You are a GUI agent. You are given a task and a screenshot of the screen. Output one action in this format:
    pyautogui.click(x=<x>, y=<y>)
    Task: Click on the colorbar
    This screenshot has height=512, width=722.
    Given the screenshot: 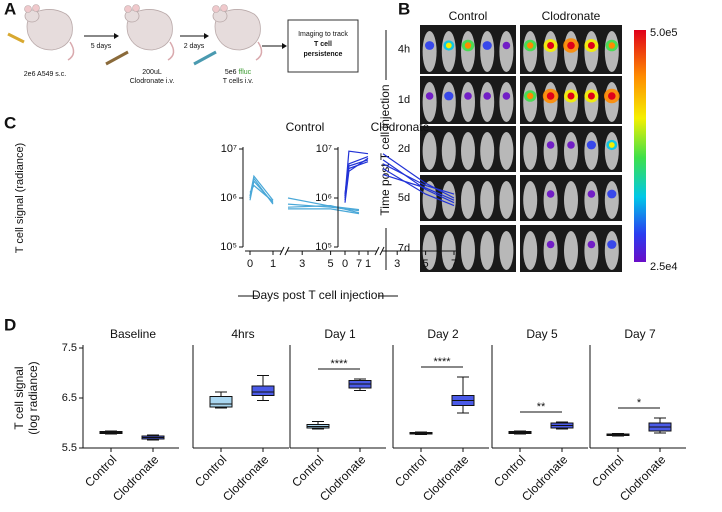 What is the action you would take?
    pyautogui.click(x=640, y=146)
    